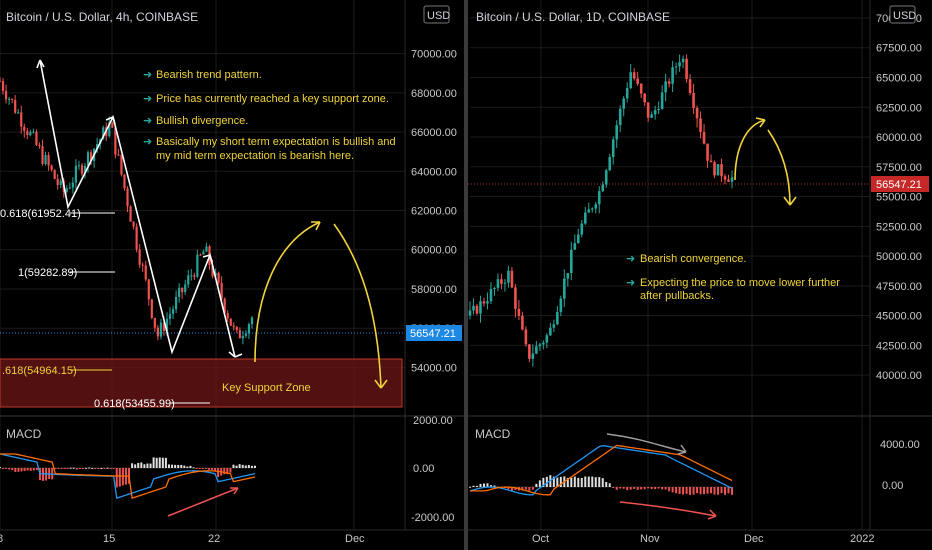 The image size is (932, 550). Describe the element at coordinates (434, 94) in the screenshot. I see `price-tick: 68000.00` at that location.